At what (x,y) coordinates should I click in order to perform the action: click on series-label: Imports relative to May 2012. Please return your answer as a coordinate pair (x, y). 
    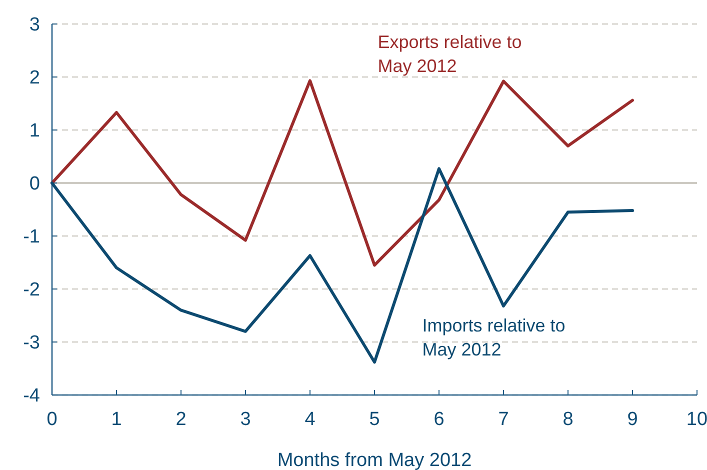
    Looking at the image, I should click on (494, 337).